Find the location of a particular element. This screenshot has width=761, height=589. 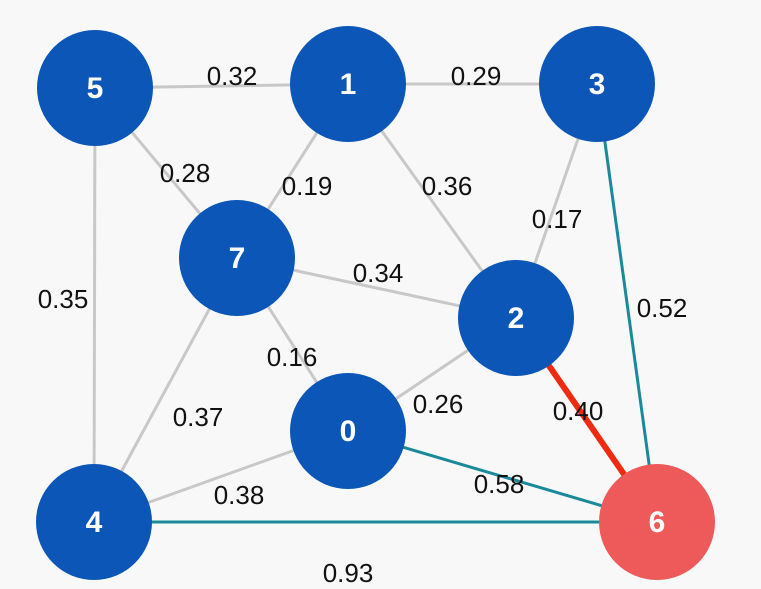

edge-weight-label-0-2: 0.26 is located at coordinates (438, 404).